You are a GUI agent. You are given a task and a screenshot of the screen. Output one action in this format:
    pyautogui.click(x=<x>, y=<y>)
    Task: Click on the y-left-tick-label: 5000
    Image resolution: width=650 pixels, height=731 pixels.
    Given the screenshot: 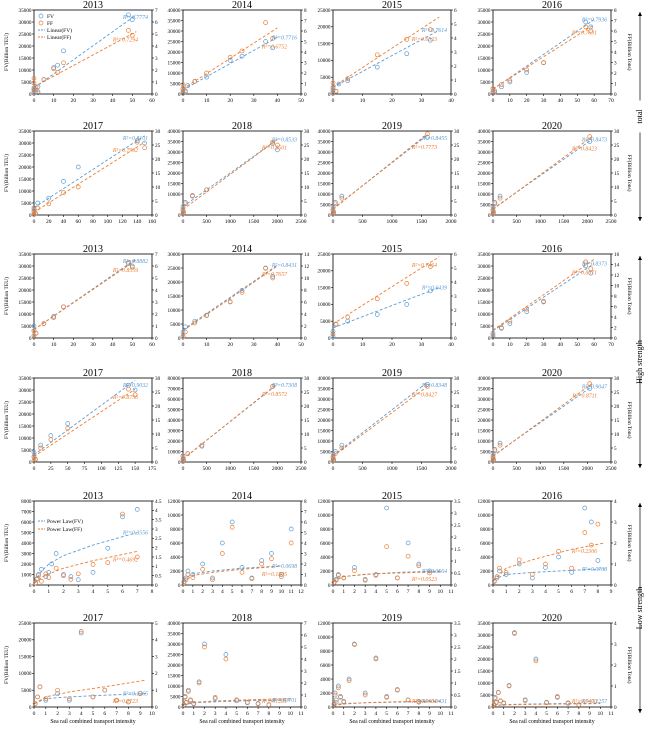 What is the action you would take?
    pyautogui.click(x=26, y=327)
    